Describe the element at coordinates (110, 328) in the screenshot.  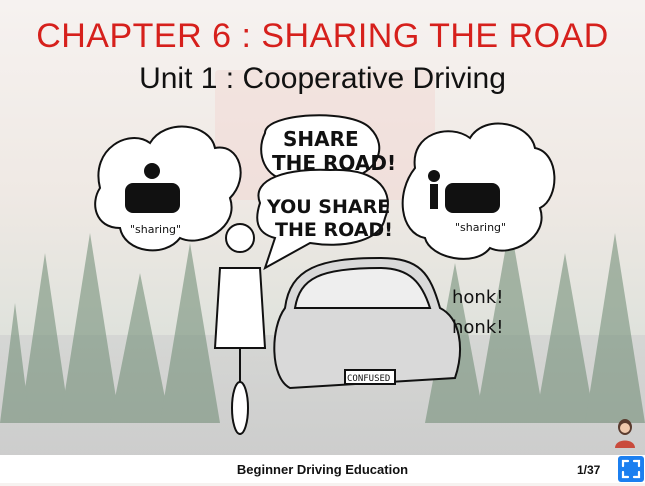
I see `background-forest-left` at that location.